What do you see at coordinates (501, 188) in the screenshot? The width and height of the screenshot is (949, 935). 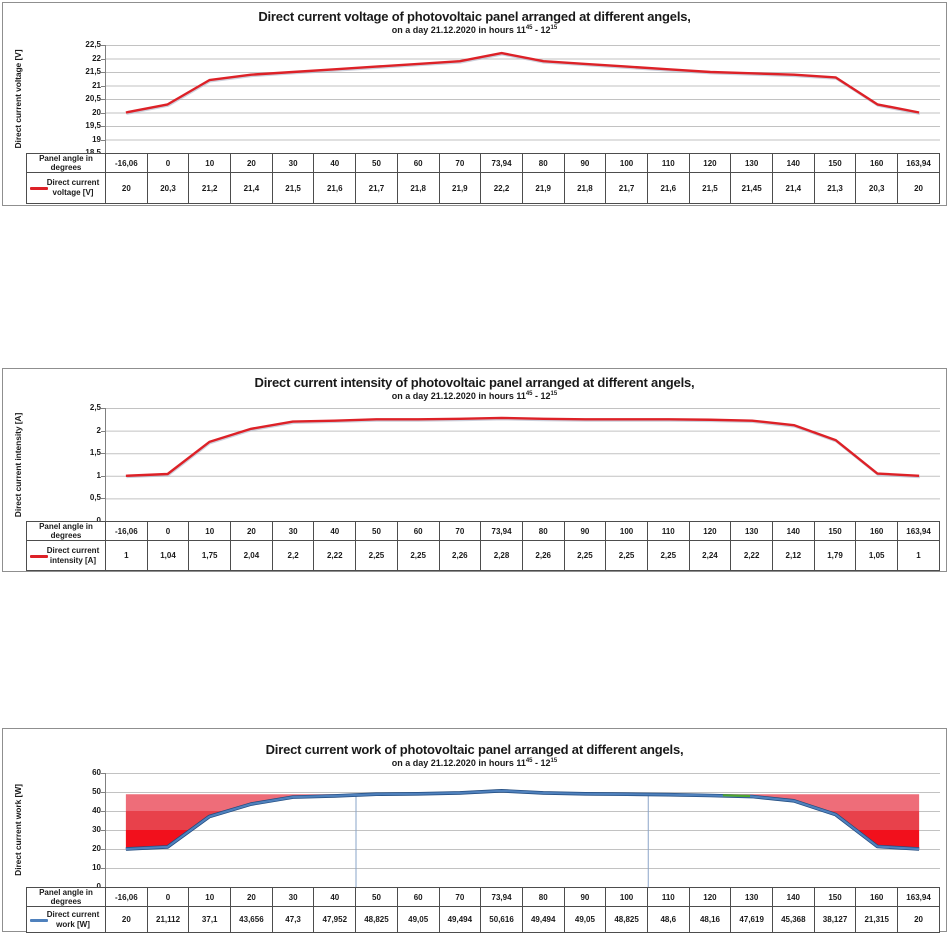 I see `value-cell: 22,2` at bounding box center [501, 188].